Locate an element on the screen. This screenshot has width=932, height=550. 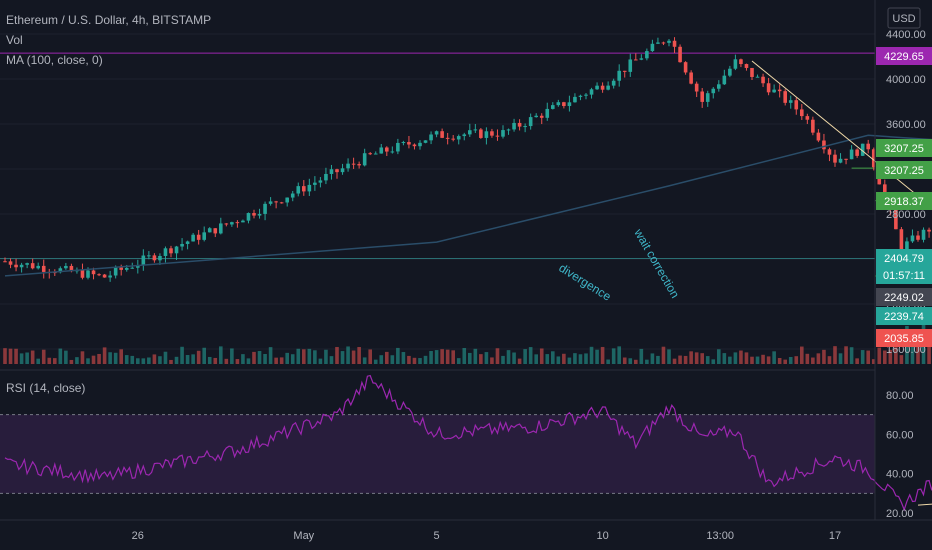
price-badge is located at coordinates (904, 170).